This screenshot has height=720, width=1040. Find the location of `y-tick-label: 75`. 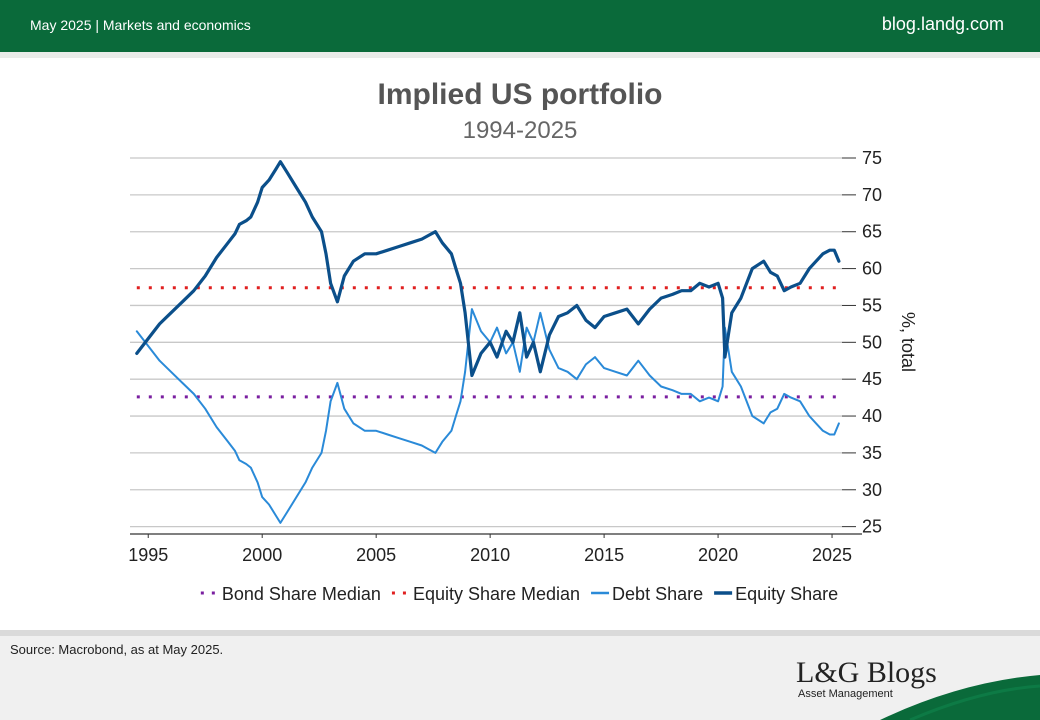

y-tick-label: 75 is located at coordinates (872, 158).